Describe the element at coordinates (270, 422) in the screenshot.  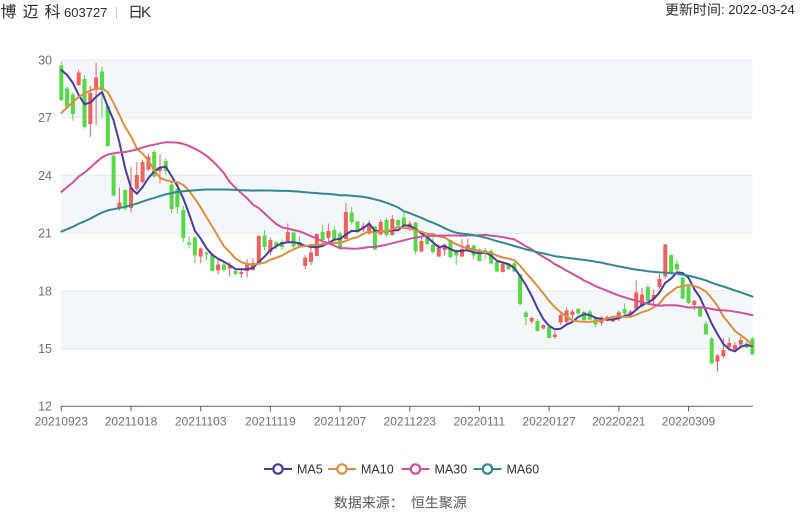
I see `svg-text: 20211119` at that location.